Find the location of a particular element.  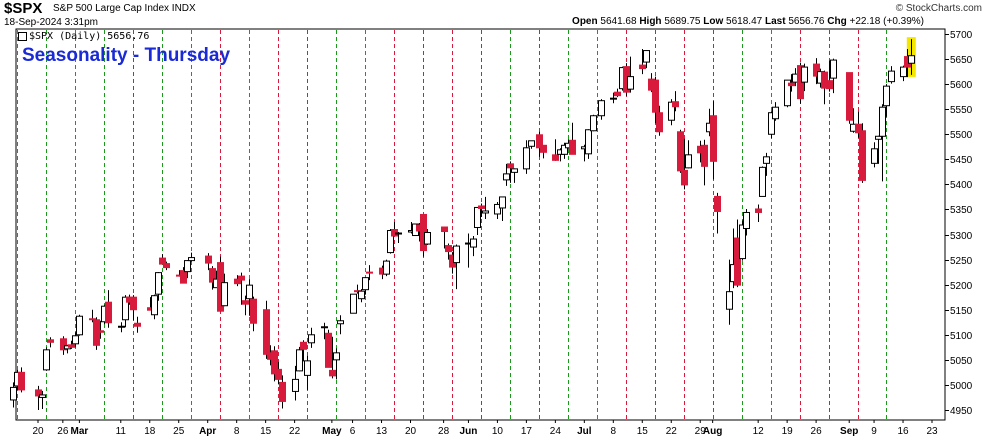

ticker-symbol: $SPX is located at coordinates (23, 8).